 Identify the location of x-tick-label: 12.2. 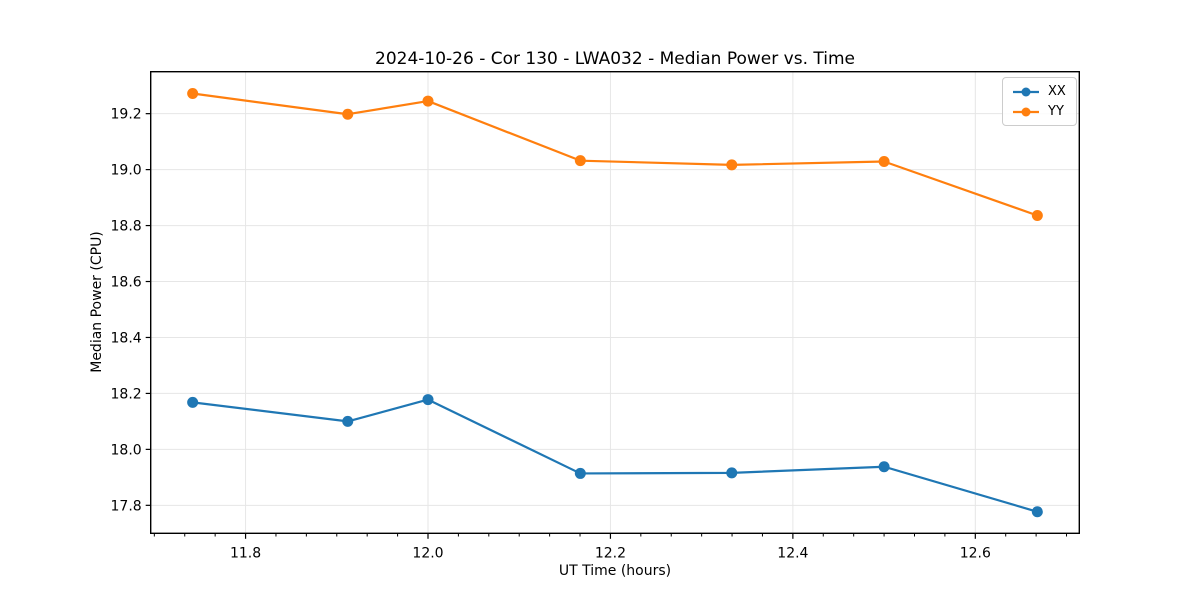
(610, 553).